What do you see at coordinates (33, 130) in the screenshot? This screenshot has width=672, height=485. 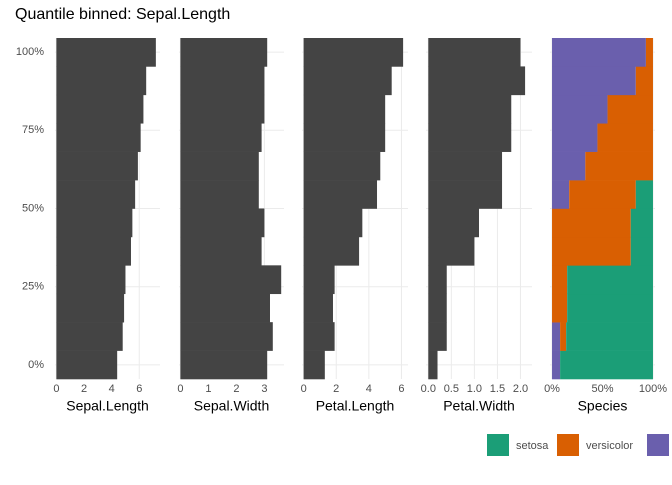 I see `y-tick-label: 75%` at bounding box center [33, 130].